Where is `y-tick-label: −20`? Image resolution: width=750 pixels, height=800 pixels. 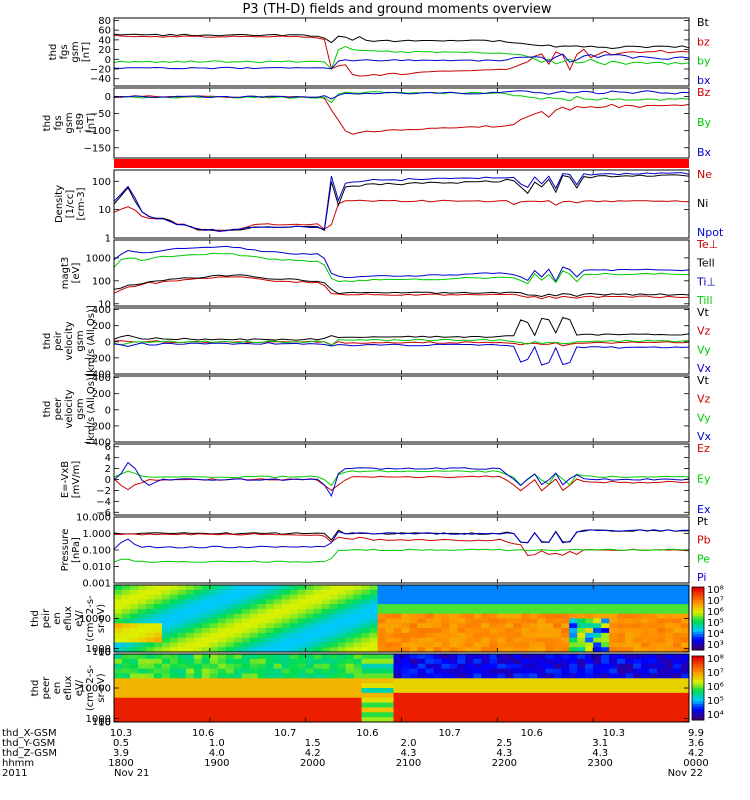 y-tick-label: −20 is located at coordinates (100, 70).